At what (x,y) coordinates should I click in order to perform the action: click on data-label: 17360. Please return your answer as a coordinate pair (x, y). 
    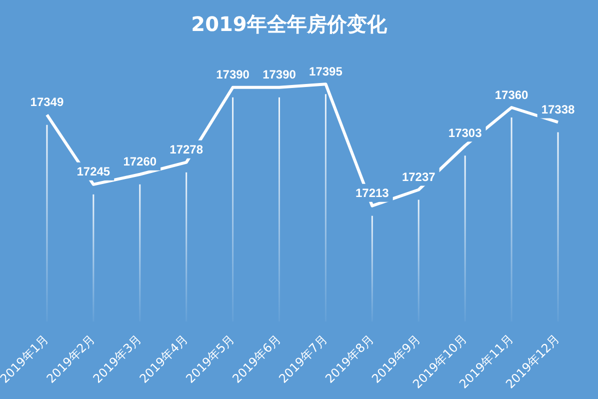
    Looking at the image, I should click on (511, 95).